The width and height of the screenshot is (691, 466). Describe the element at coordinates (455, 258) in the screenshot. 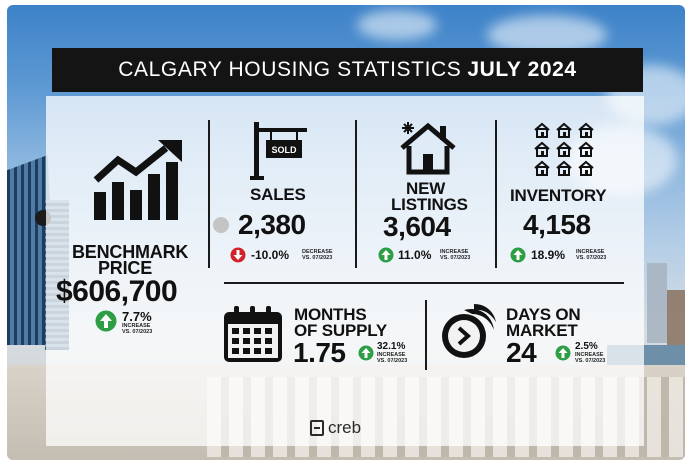

I see `new-listings-note-line2: VS. 07/2023` at that location.